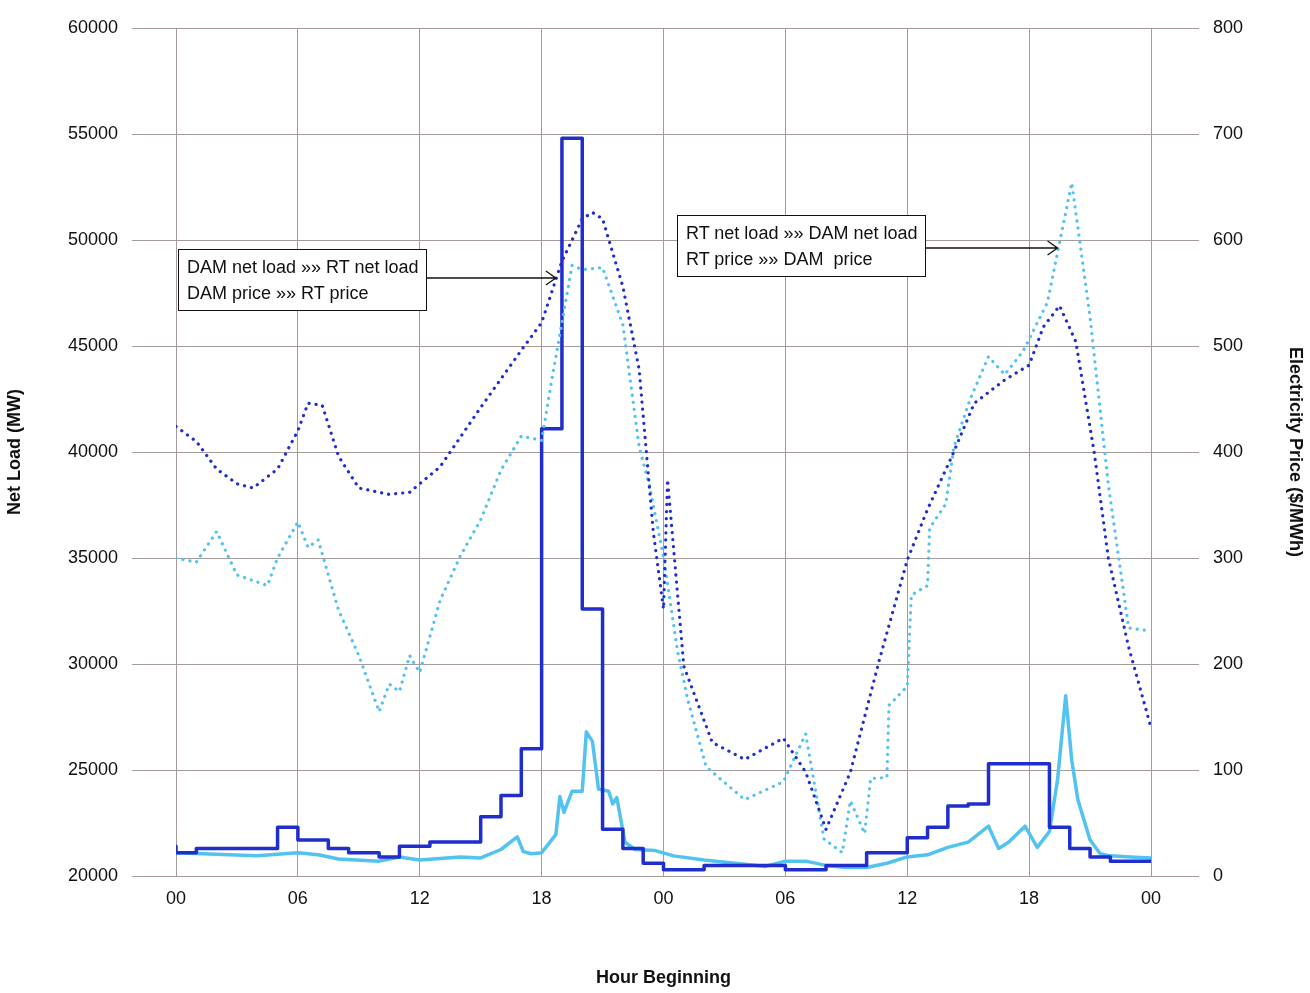 This screenshot has width=1310, height=993. I want to click on y2-axis-title: Electricity Price ($/MWh), so click(1296, 452).